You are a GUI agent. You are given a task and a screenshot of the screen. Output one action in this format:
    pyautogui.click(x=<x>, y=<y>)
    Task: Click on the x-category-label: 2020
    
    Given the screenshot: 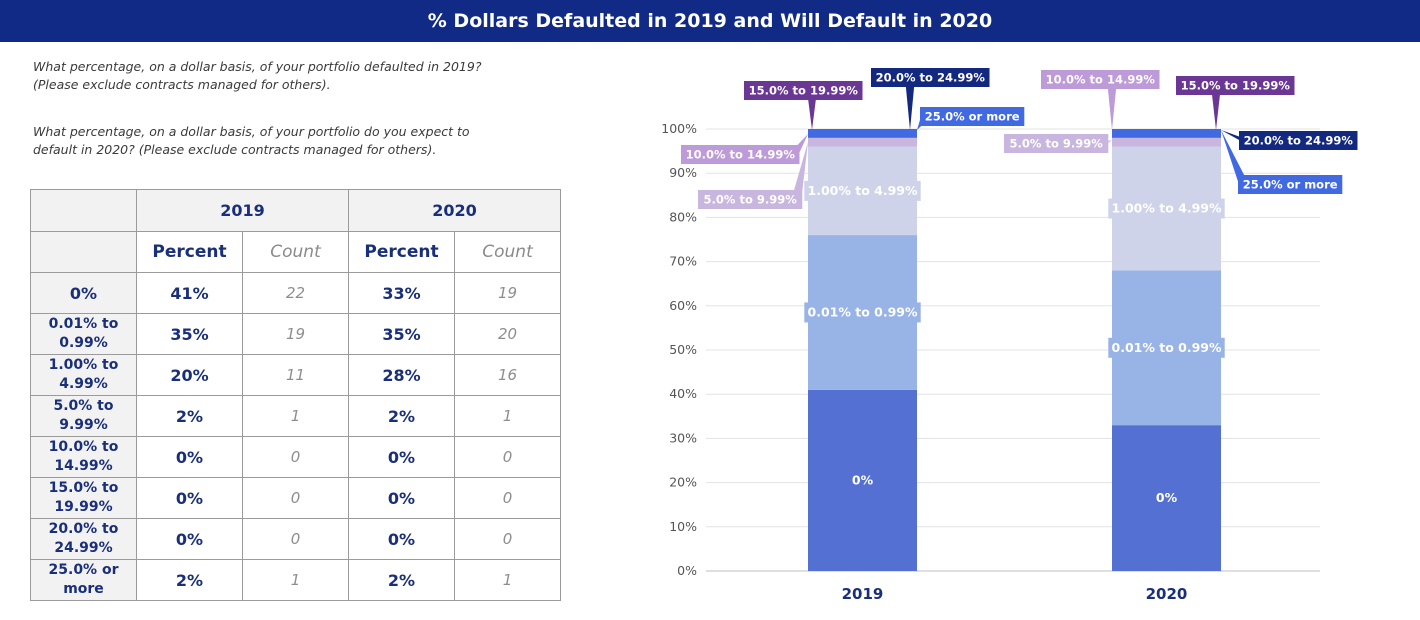 What is the action you would take?
    pyautogui.click(x=1167, y=594)
    